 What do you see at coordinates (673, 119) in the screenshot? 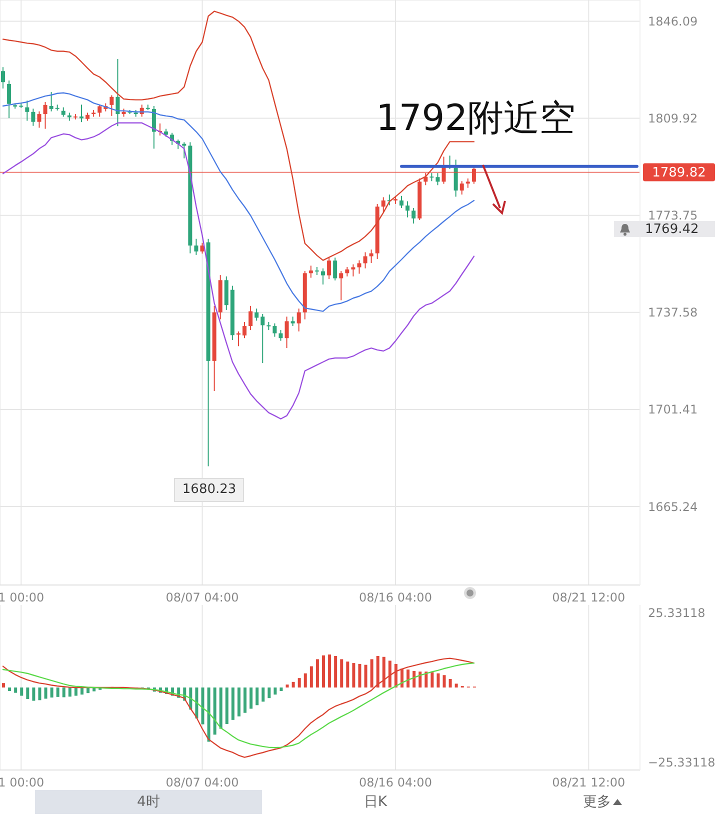
I see `y-tick-label: 1809.92` at bounding box center [673, 119].